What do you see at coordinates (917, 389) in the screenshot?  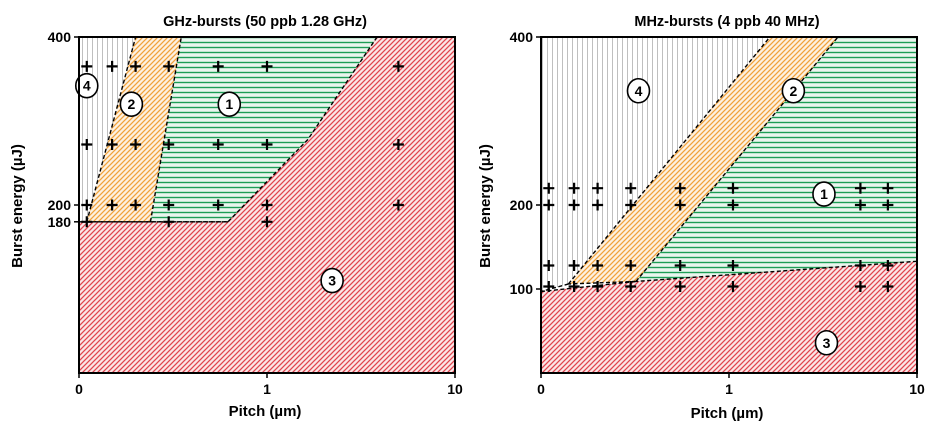 I see `x-tick-label: 10` at bounding box center [917, 389].